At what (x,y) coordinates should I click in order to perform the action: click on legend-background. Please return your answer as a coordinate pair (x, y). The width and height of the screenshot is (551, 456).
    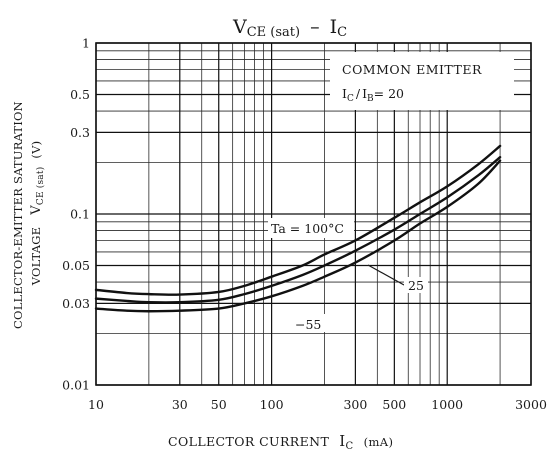
    Looking at the image, I should click on (422, 81).